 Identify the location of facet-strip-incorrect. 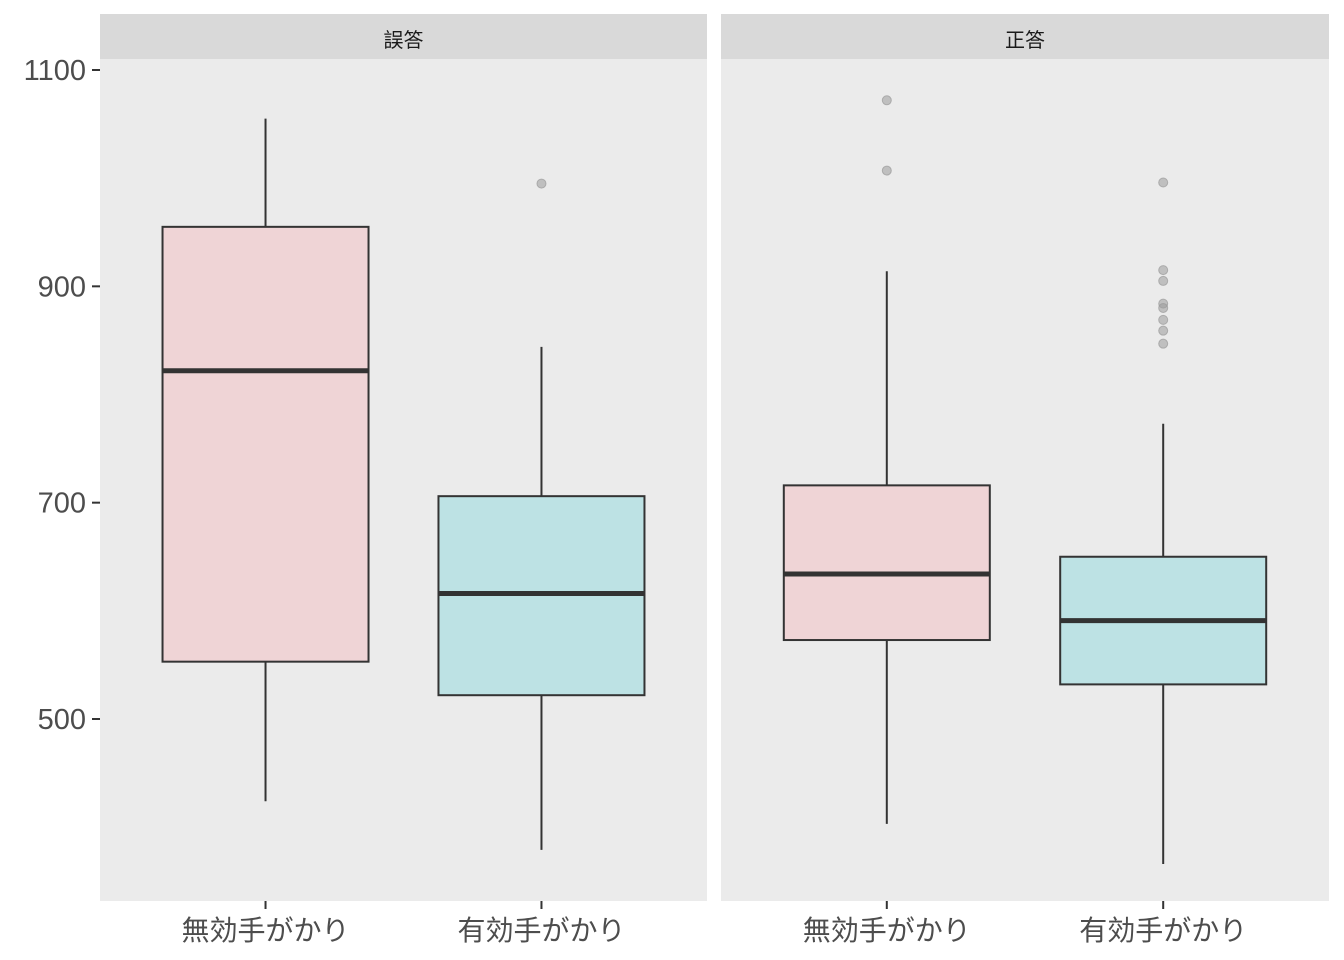
(403, 36).